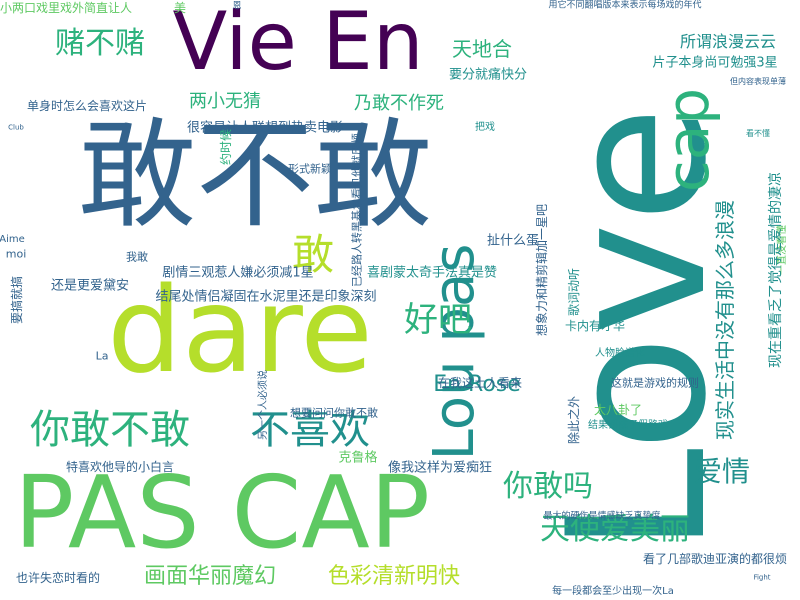 The image size is (800, 600). Describe the element at coordinates (110, 430) in the screenshot. I see `word-ni-gan-bu-gan: 你敢不敢` at that location.